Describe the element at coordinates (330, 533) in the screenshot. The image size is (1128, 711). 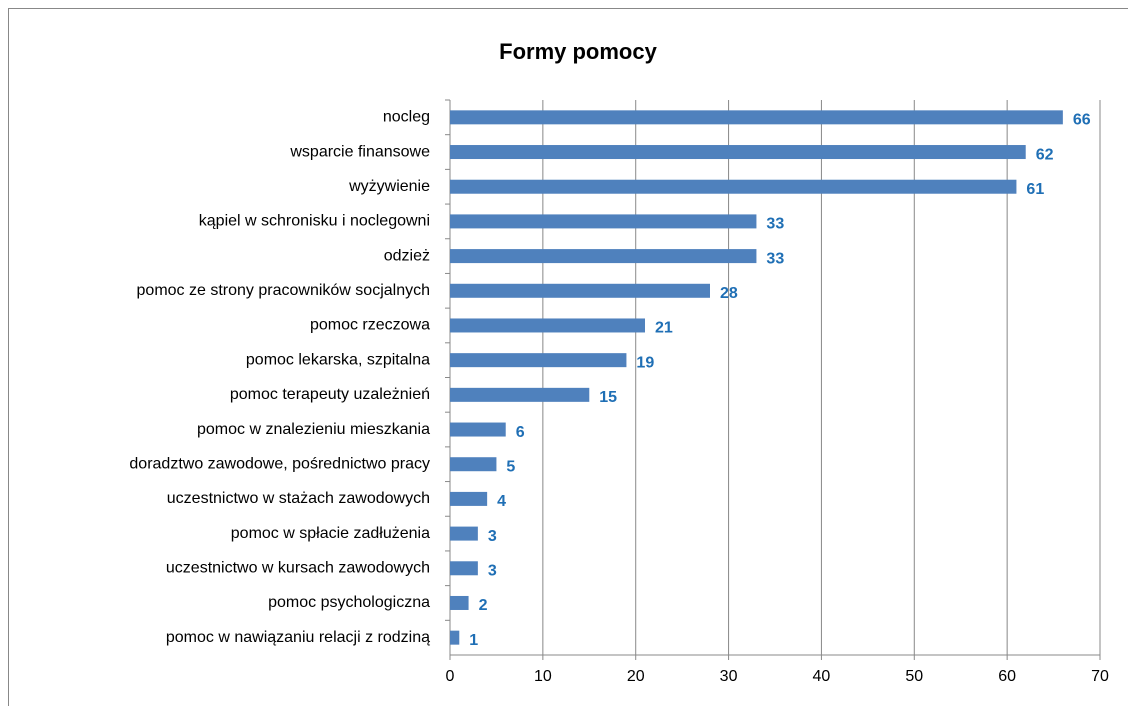
I see `y-tick-label: pomoc w spłacie zadłużenia` at that location.